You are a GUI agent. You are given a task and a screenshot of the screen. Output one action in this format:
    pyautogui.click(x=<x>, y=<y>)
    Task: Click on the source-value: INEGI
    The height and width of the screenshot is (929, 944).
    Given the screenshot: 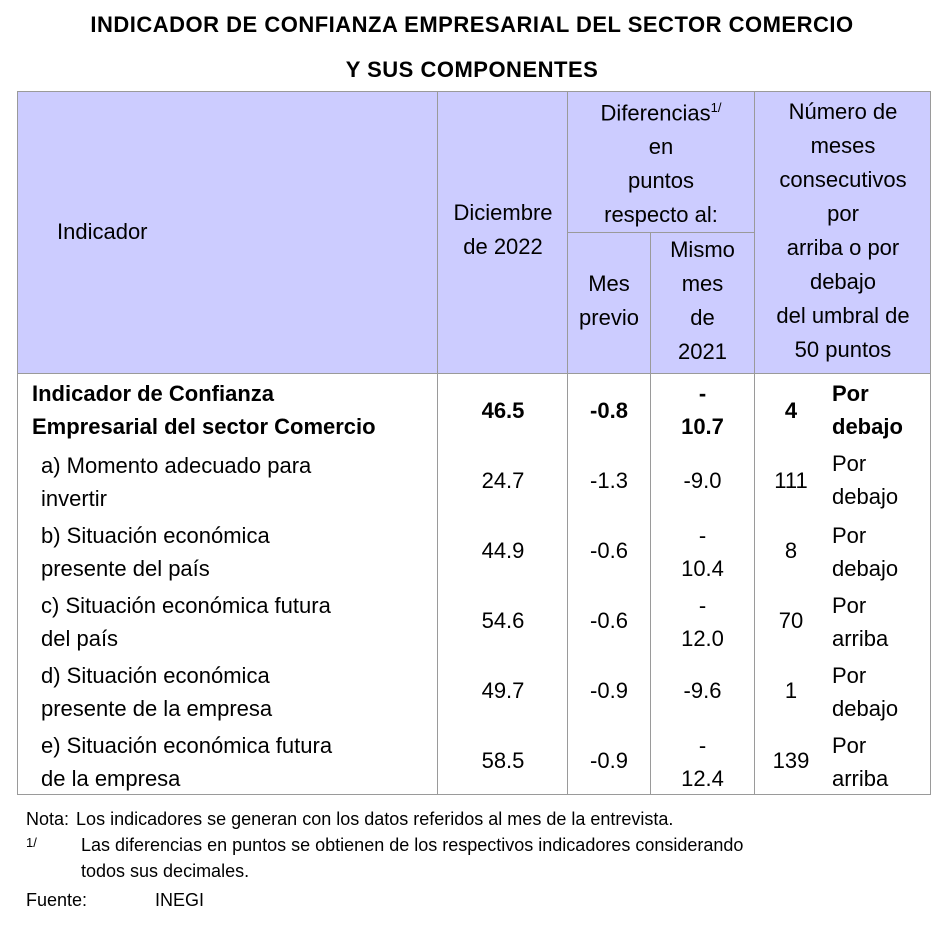 What is the action you would take?
    pyautogui.click(x=180, y=900)
    